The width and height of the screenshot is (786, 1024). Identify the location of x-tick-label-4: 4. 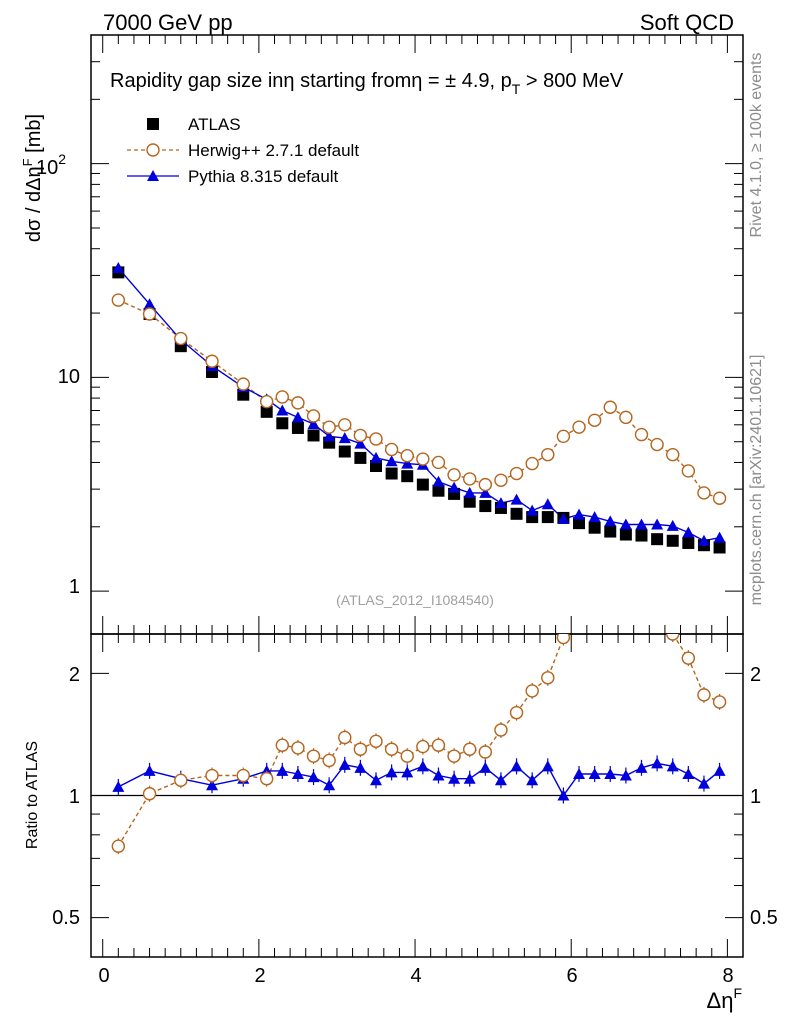
(415, 976).